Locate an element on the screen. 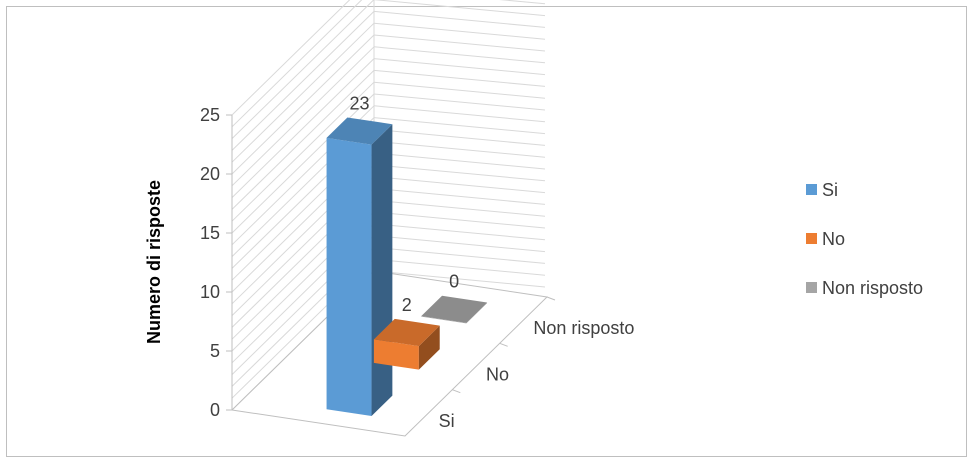 Image resolution: width=974 pixels, height=464 pixels. bar-top-no is located at coordinates (406, 332).